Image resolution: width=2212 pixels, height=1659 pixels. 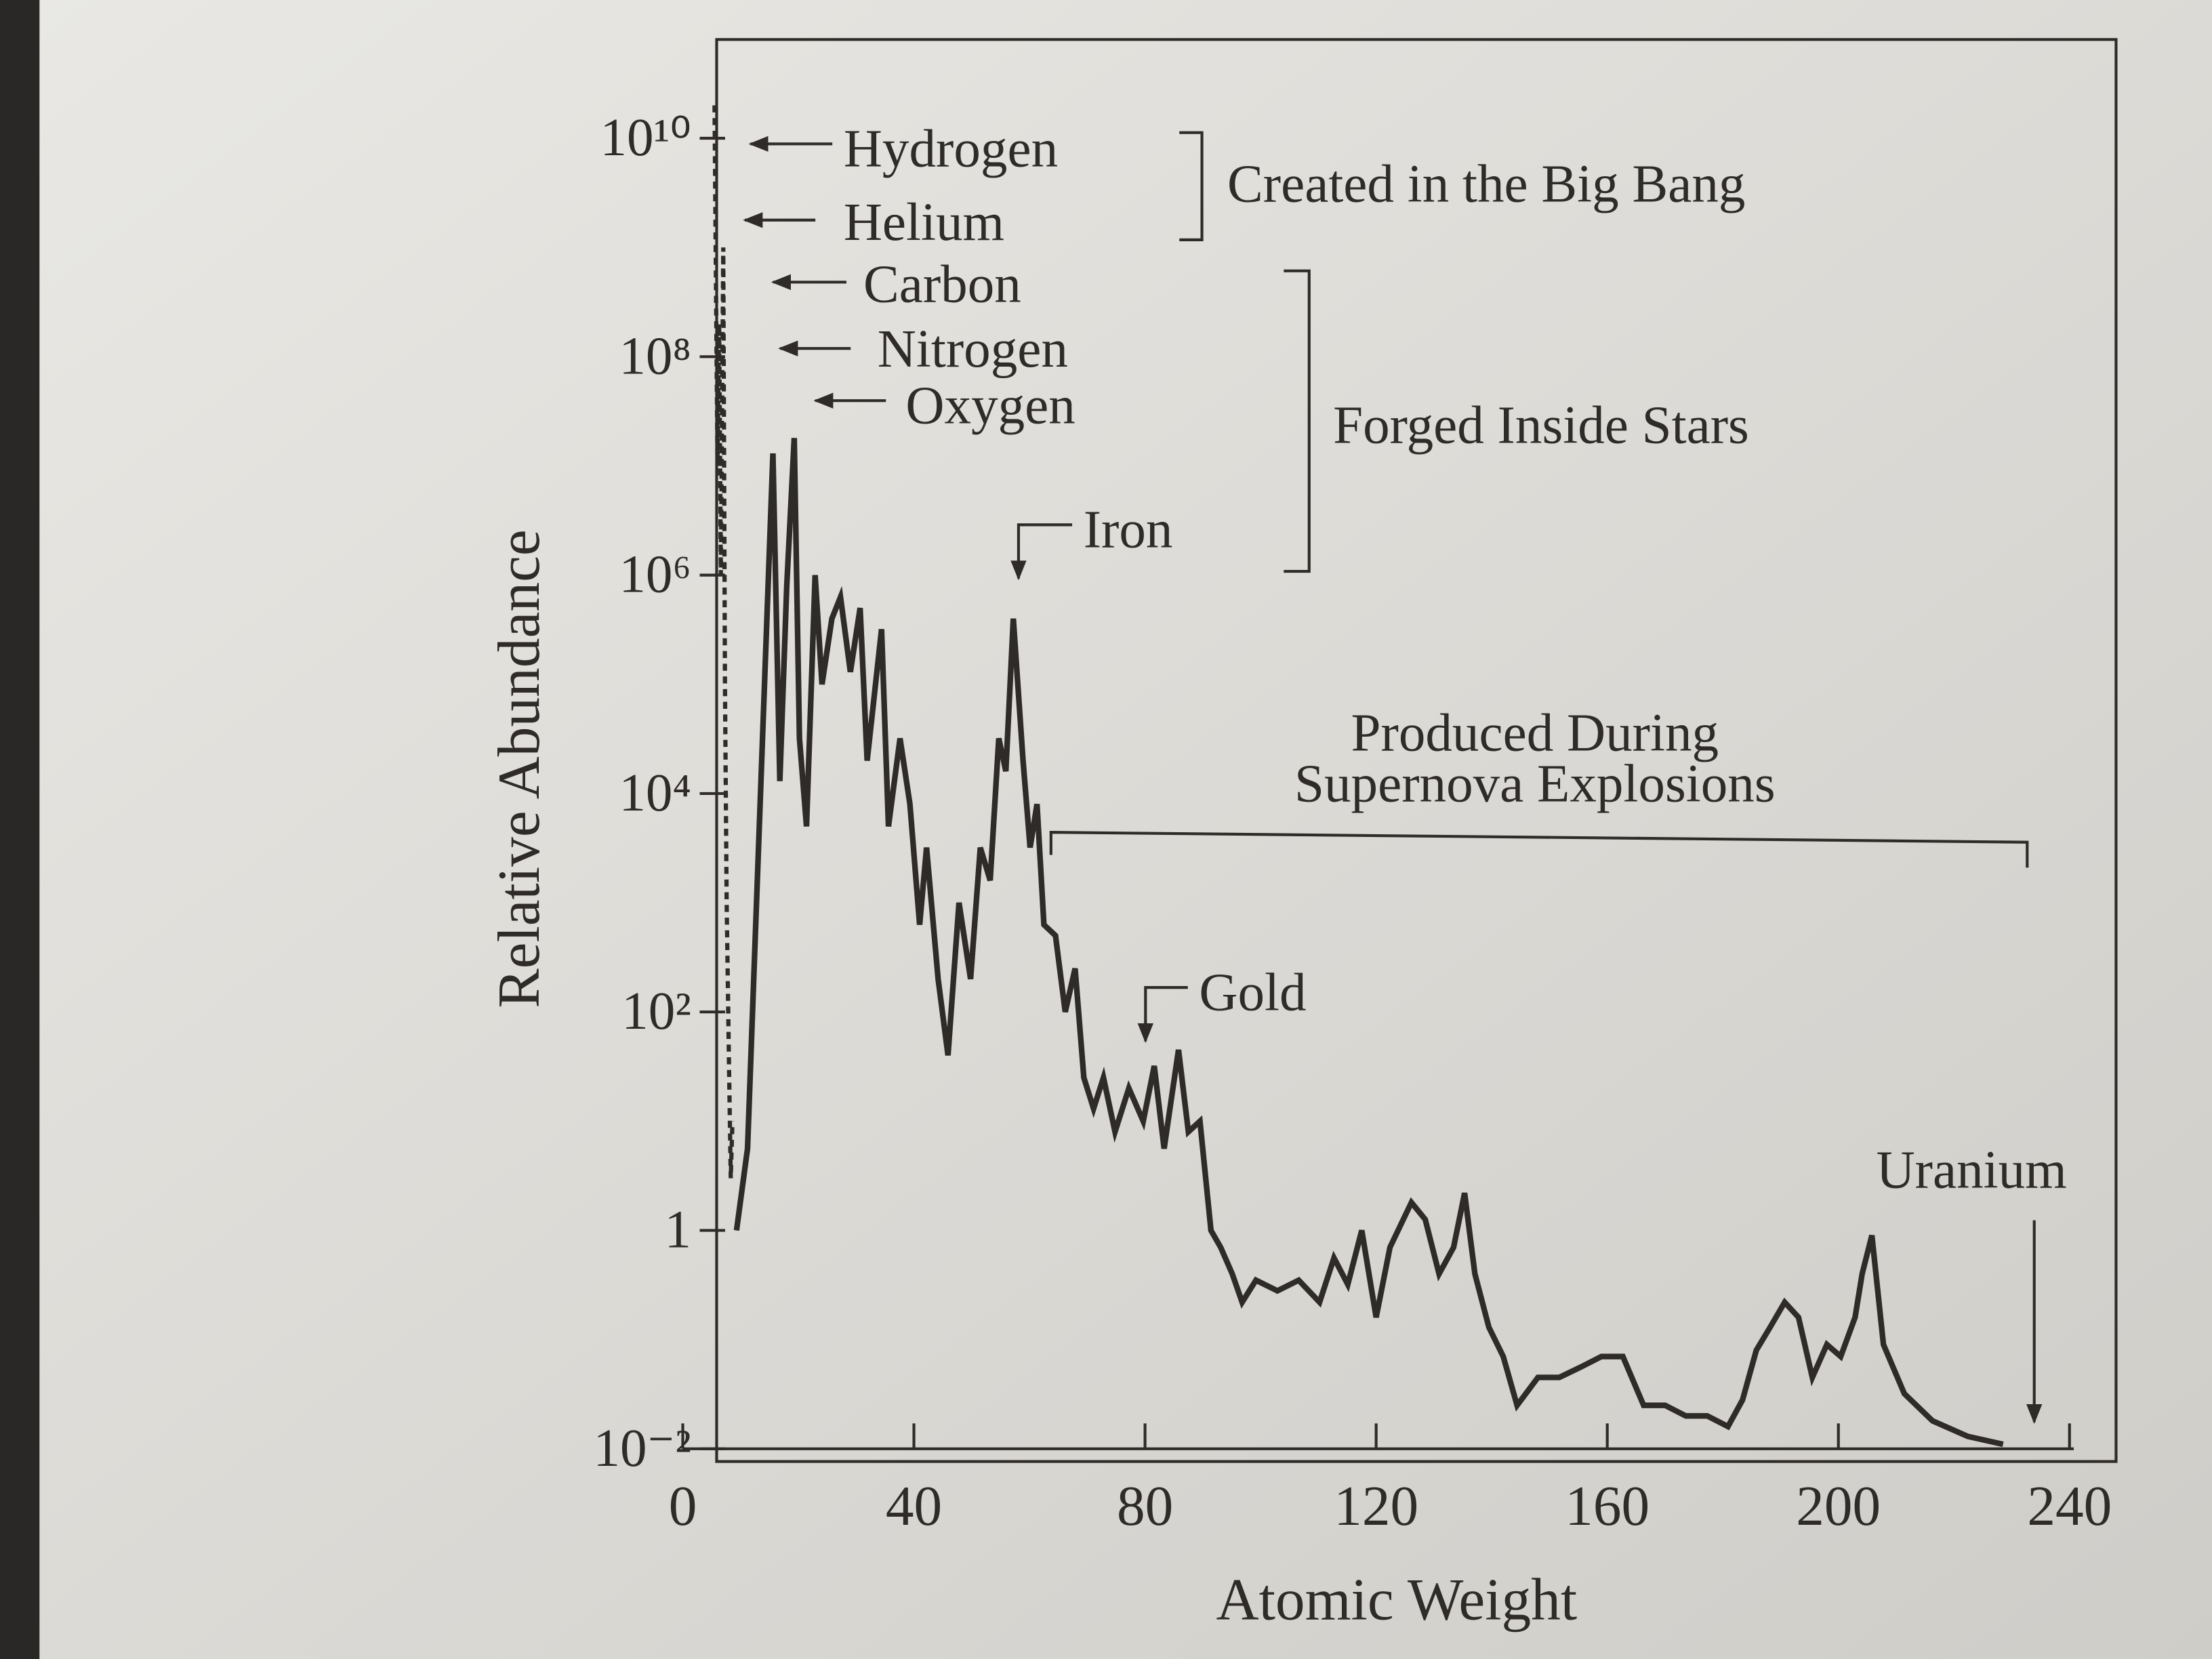 What do you see at coordinates (1252, 992) in the screenshot?
I see `annotation: Gold` at bounding box center [1252, 992].